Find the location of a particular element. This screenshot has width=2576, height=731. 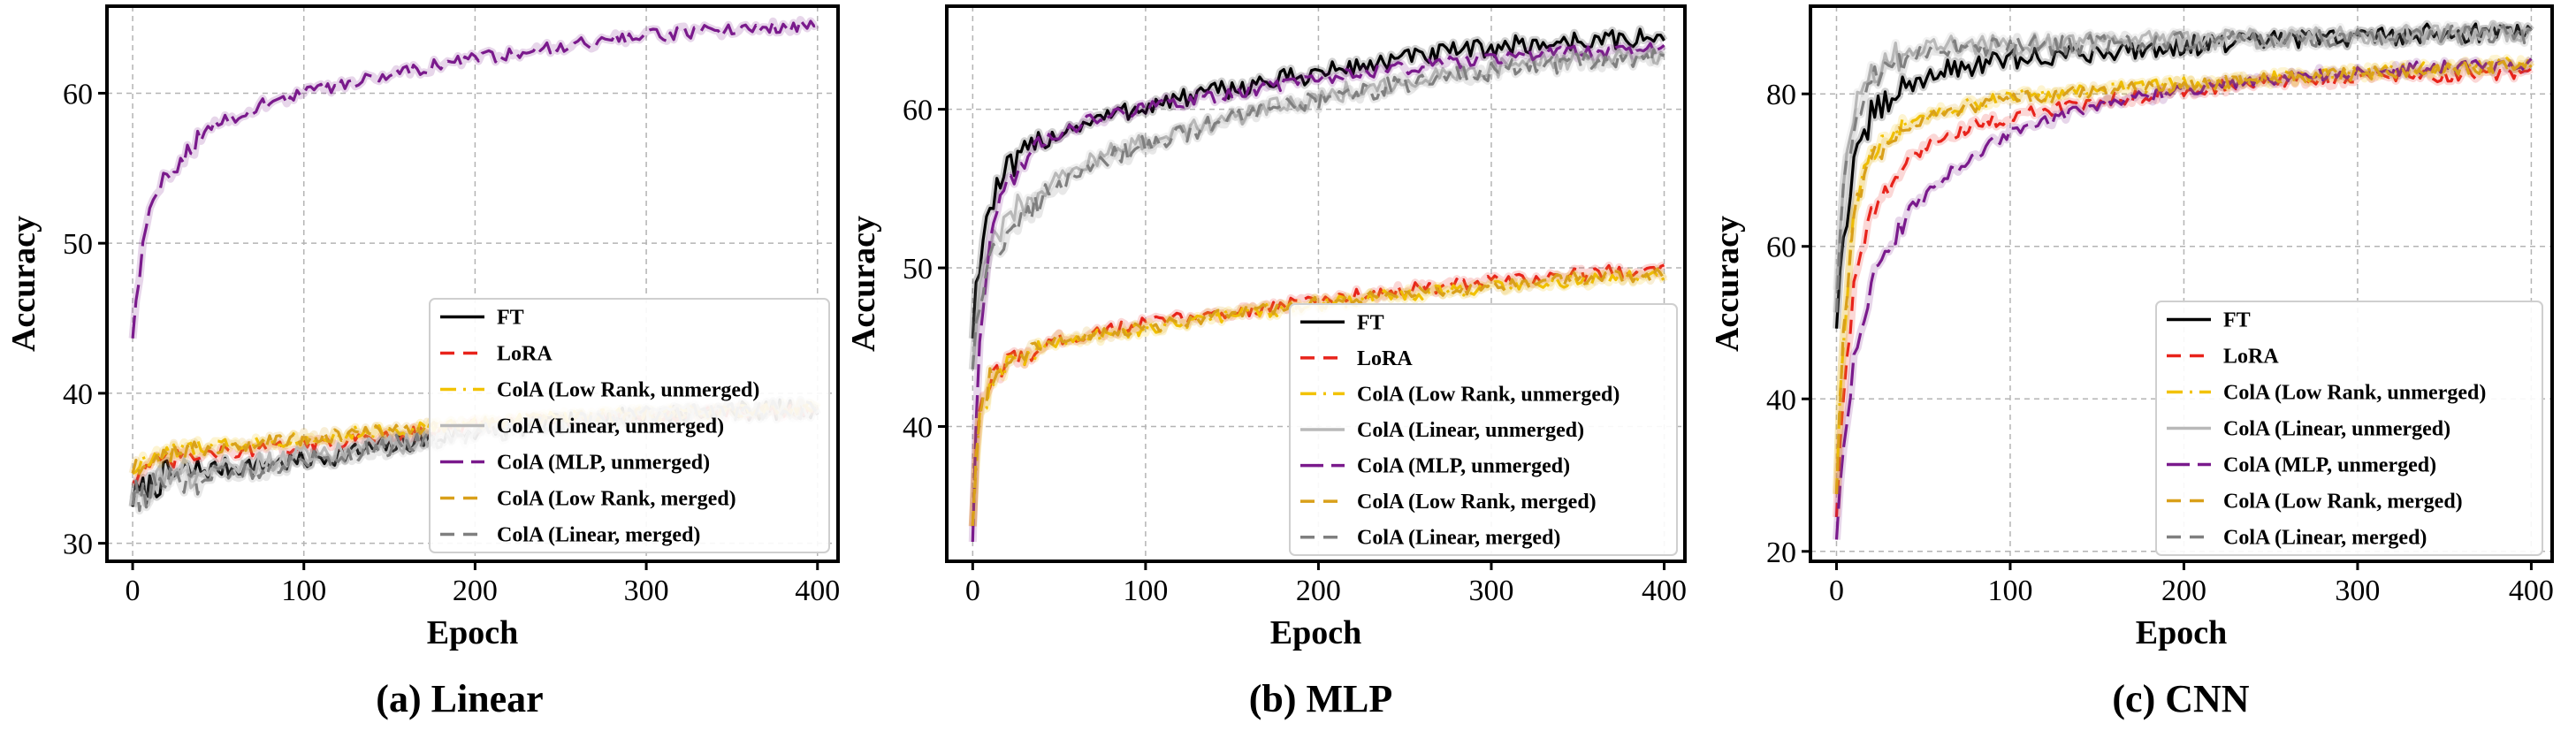

y-tick-label: 80 is located at coordinates (1781, 95).